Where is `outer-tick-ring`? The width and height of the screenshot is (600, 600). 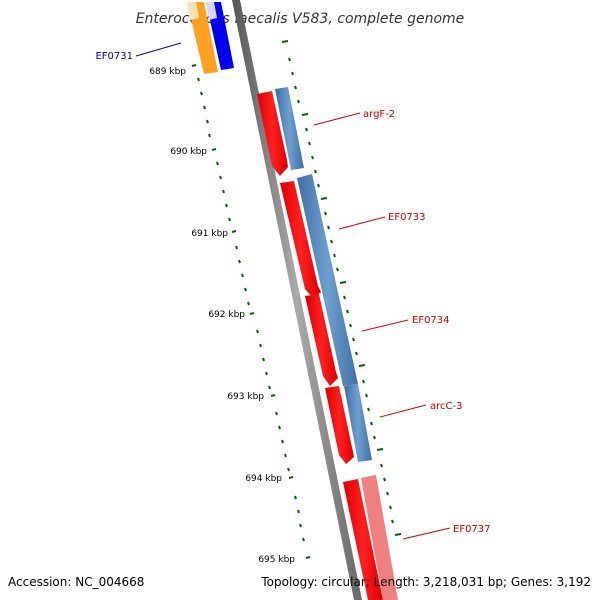 outer-tick-ring is located at coordinates (341, 290).